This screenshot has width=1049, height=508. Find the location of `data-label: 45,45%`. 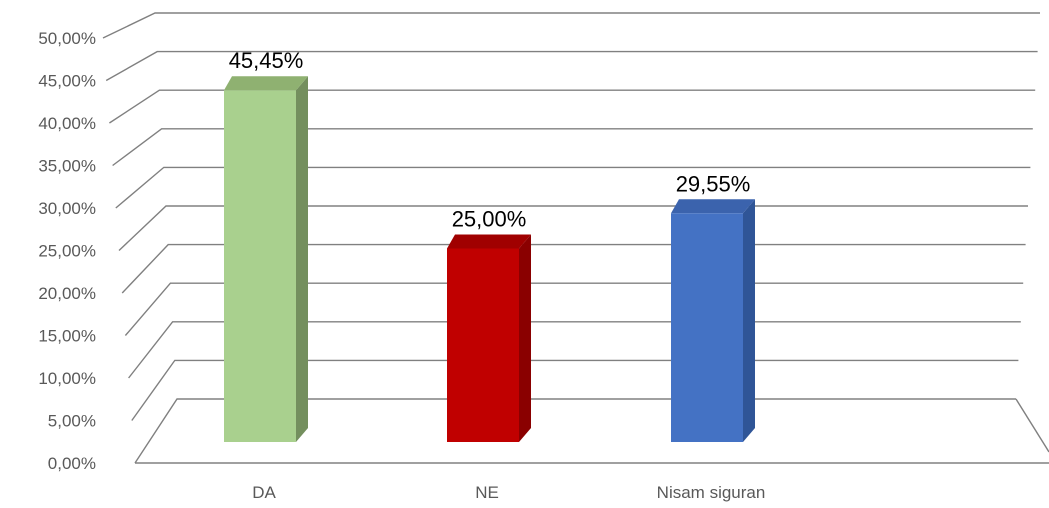

data-label: 45,45% is located at coordinates (266, 60).